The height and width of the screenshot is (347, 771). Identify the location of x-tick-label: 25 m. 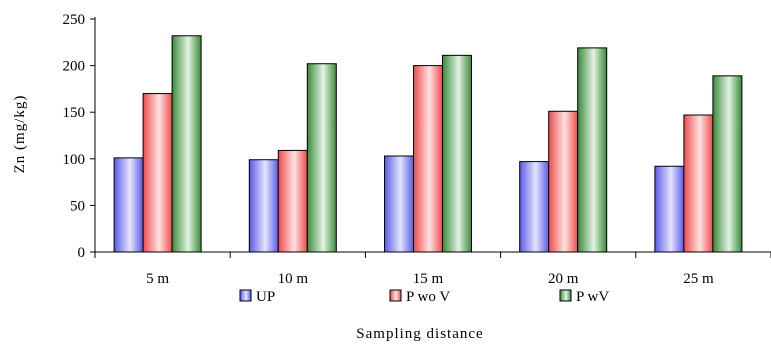
(698, 279).